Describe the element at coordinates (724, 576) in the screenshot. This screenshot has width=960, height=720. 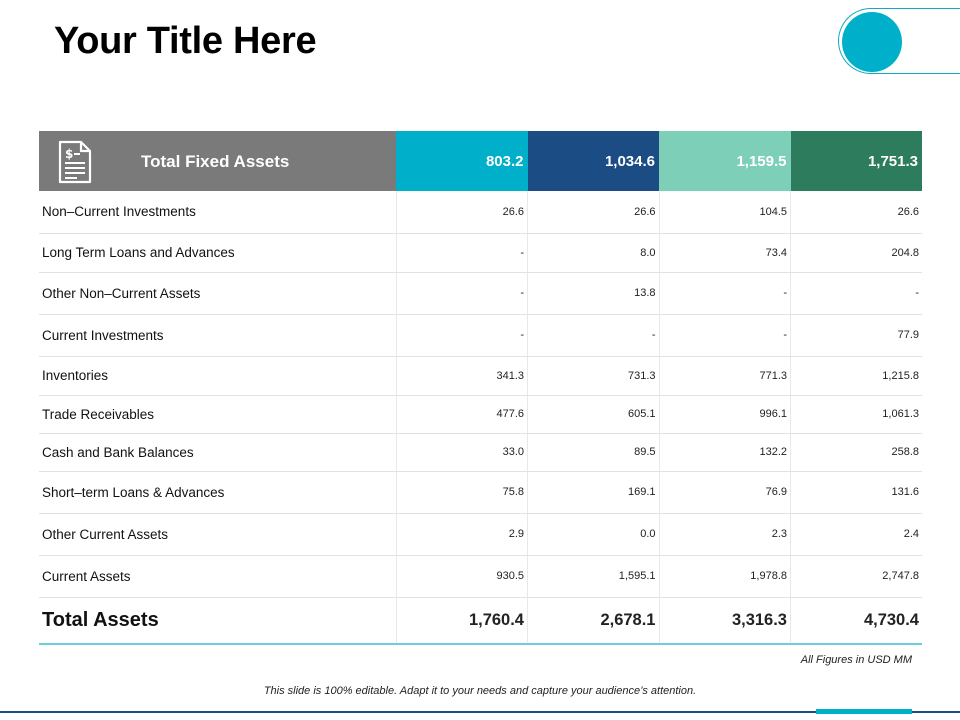
I see `cell-value: 1,978.8` at that location.